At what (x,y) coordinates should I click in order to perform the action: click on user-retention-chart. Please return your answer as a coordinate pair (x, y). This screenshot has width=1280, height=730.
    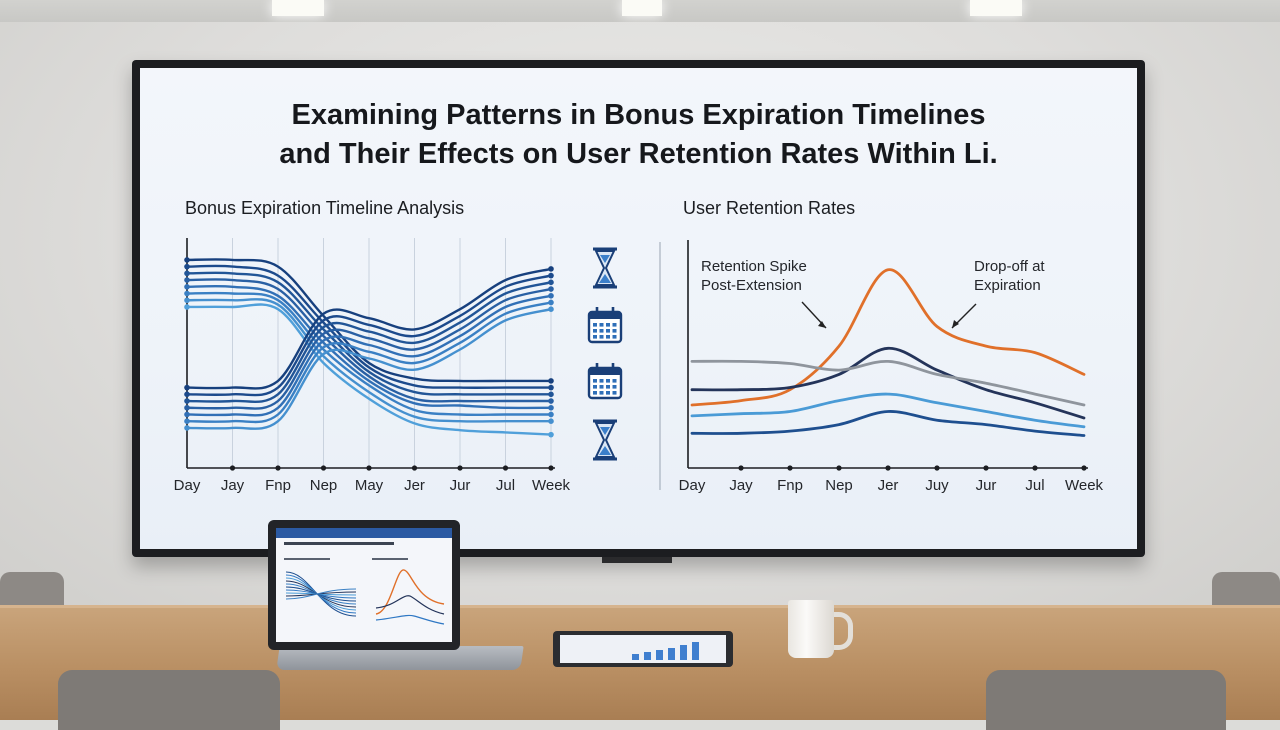
    Looking at the image, I should click on (873, 365).